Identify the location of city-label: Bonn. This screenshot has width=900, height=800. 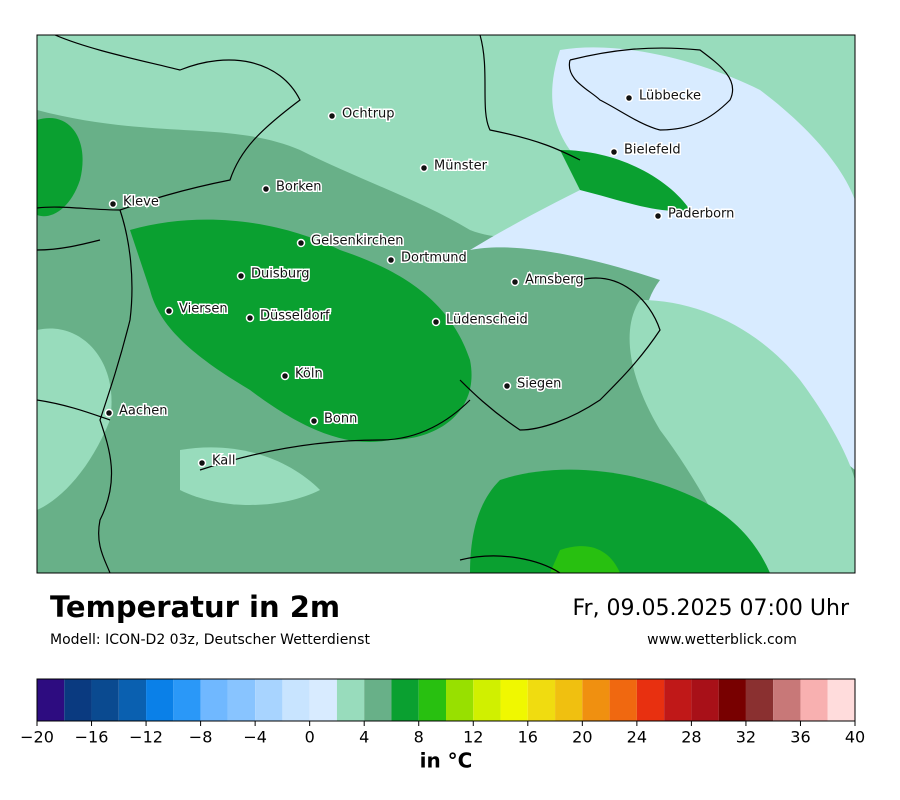
(340, 419).